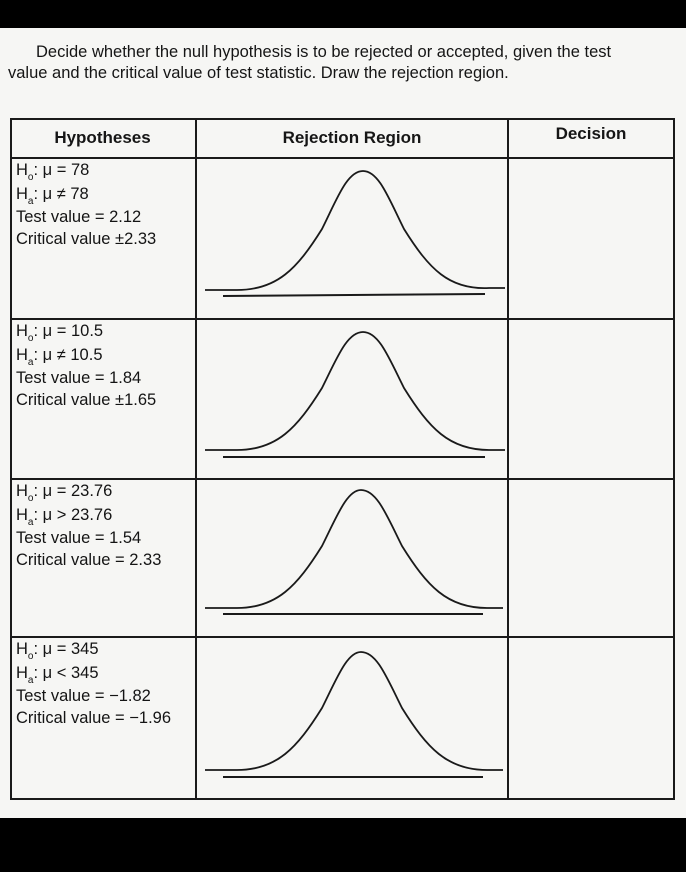 This screenshot has width=686, height=872. Describe the element at coordinates (64, 493) in the screenshot. I see `null-hypothesis: Ho: μ = 23.76` at that location.